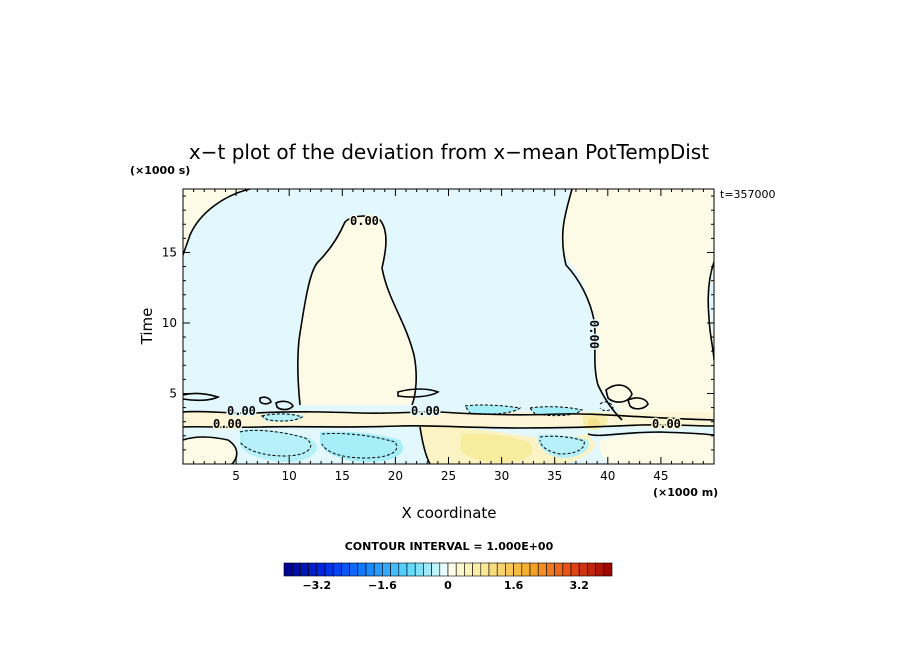  I want to click on colorbar-tick-label: −1.6, so click(382, 585).